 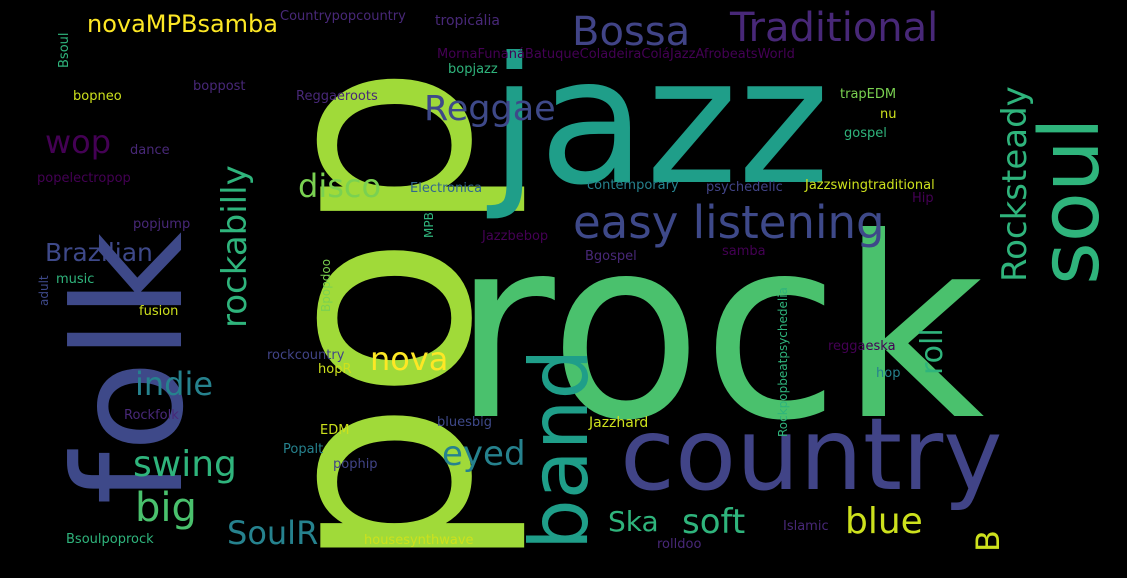 What do you see at coordinates (888, 373) in the screenshot?
I see `word-hop: hop` at bounding box center [888, 373].